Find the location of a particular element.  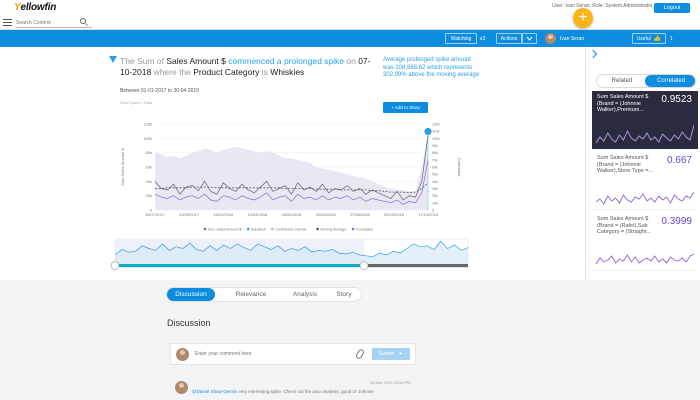

x-tick-label: 17/10/2018 is located at coordinates (428, 214).